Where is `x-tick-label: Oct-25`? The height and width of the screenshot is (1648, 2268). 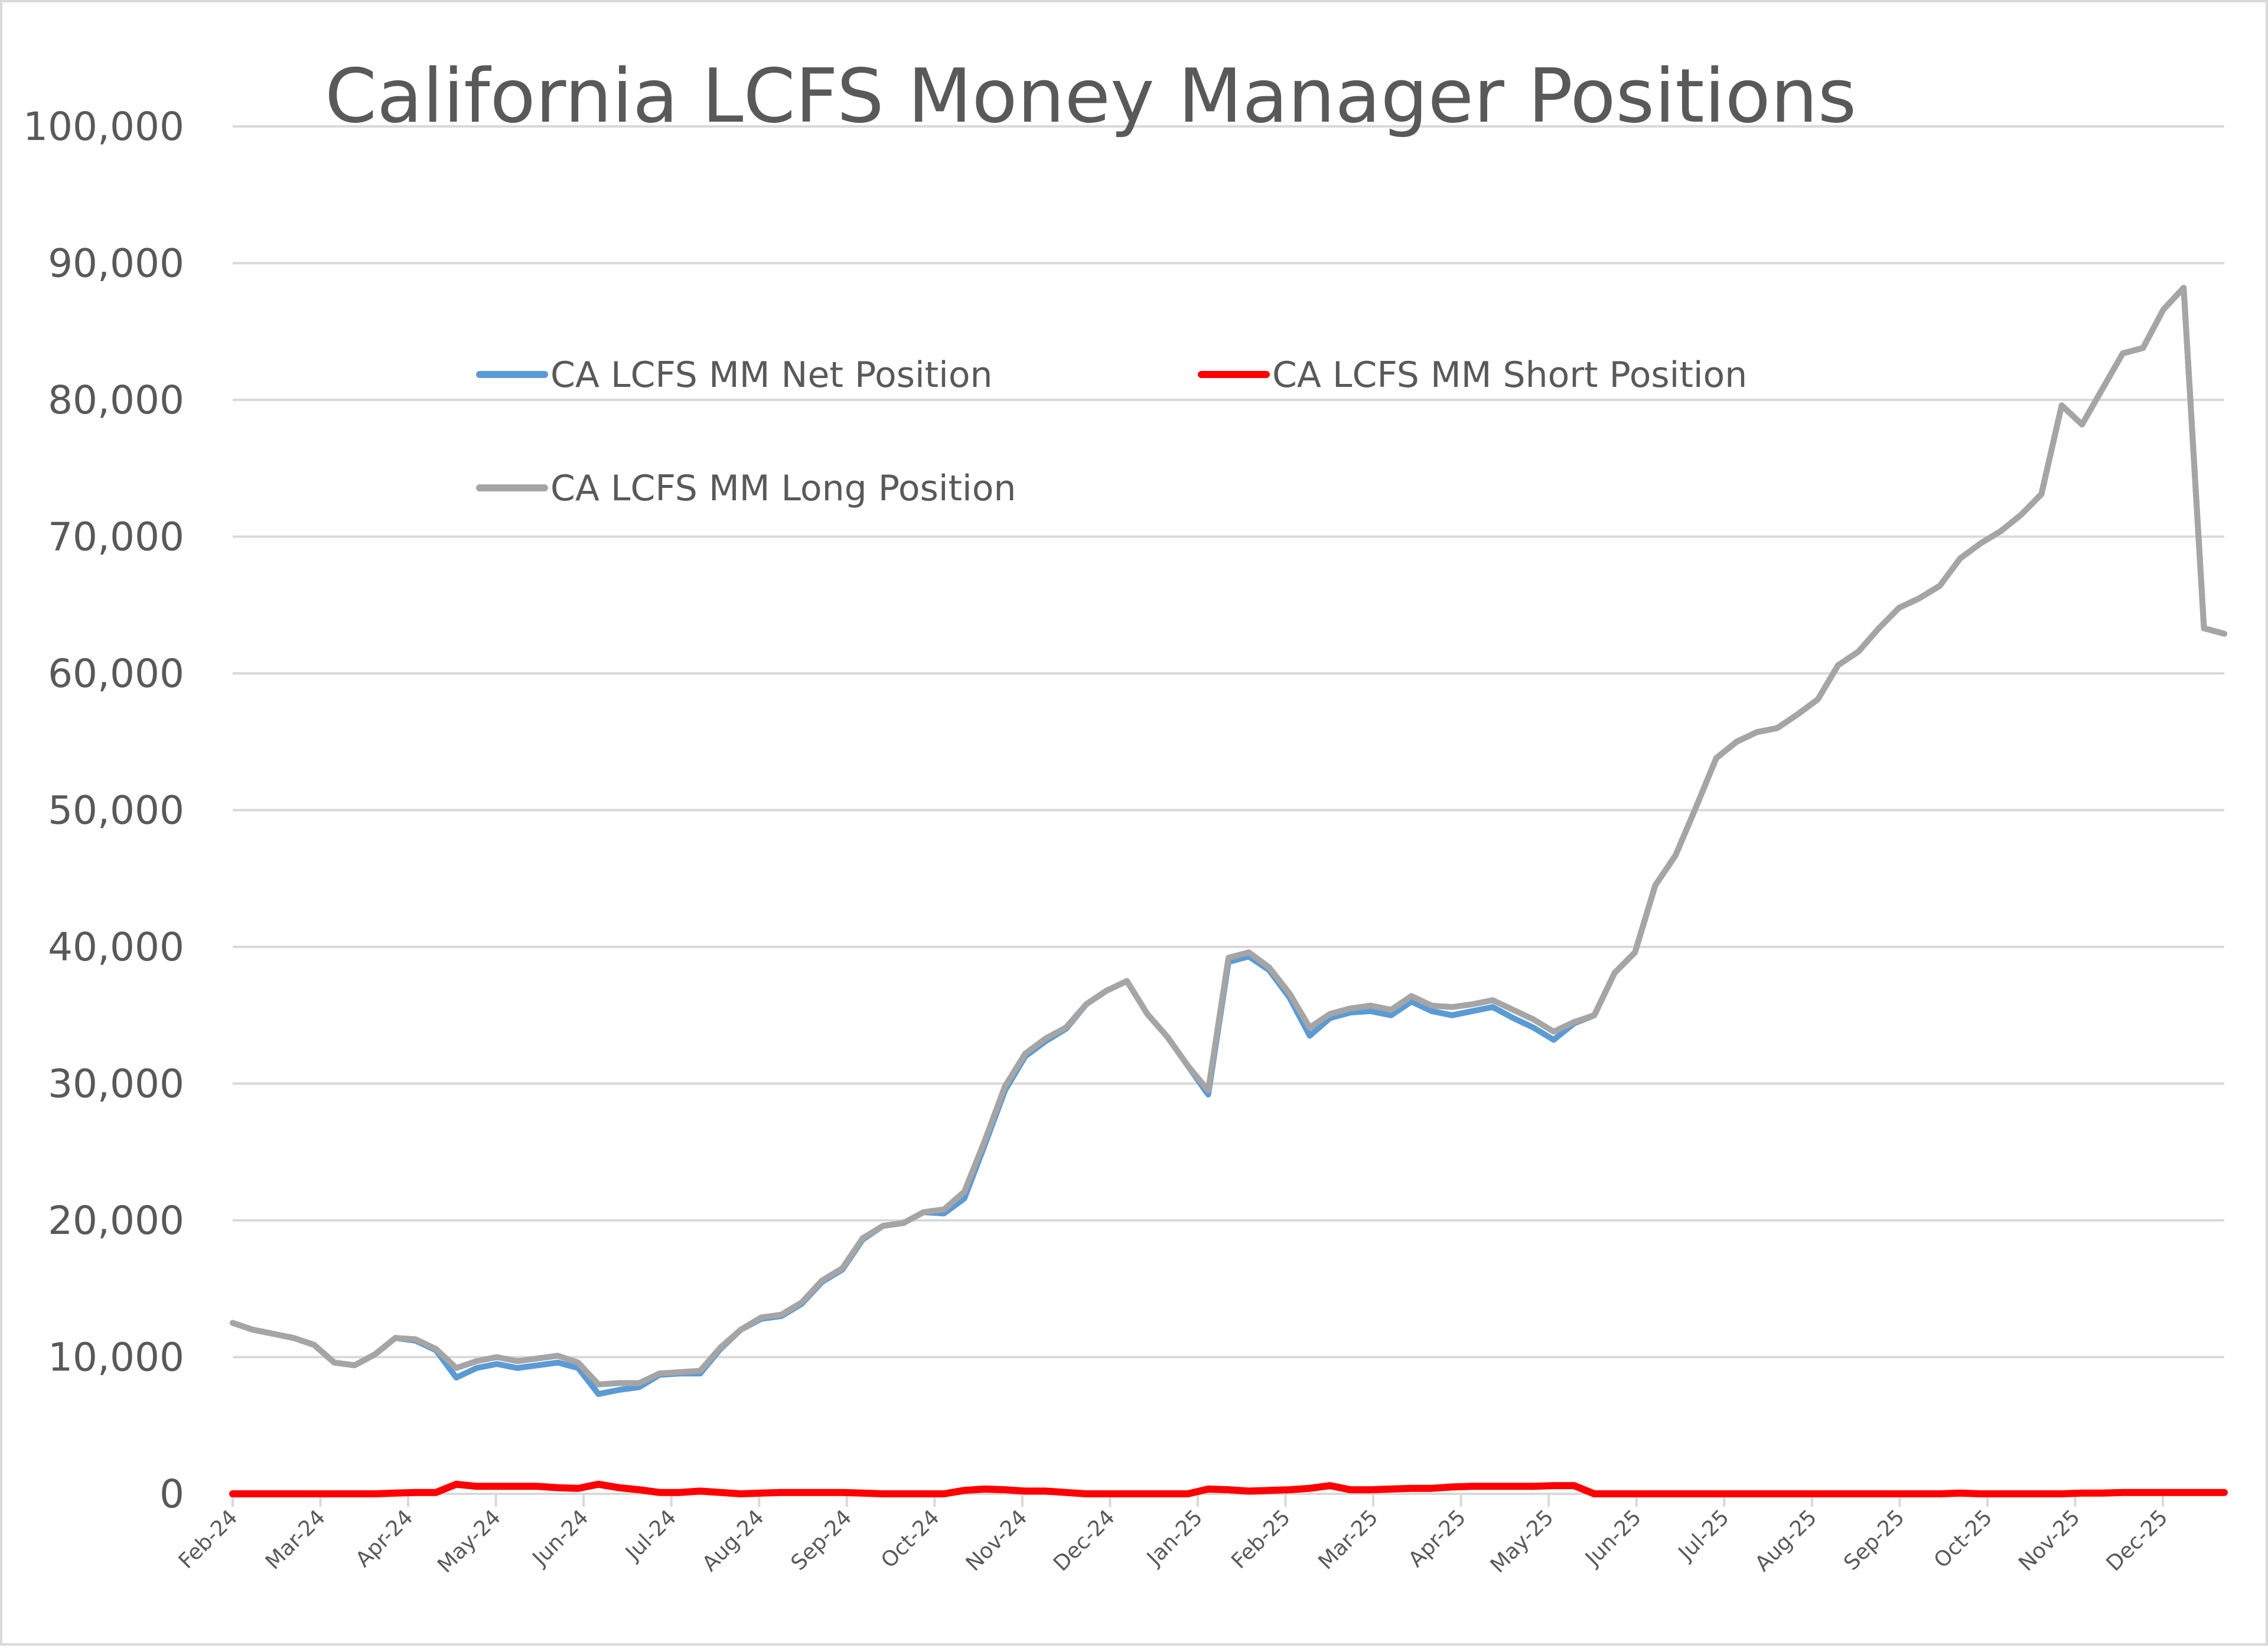 x-tick-label: Oct-25 is located at coordinates (1963, 1539).